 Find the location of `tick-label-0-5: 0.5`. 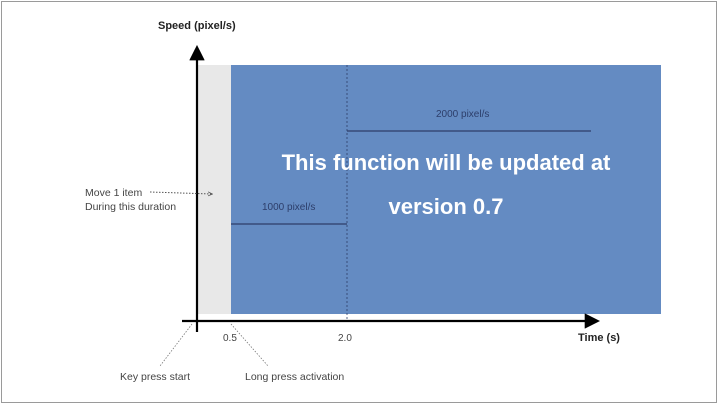

tick-label-0-5: 0.5 is located at coordinates (230, 338).